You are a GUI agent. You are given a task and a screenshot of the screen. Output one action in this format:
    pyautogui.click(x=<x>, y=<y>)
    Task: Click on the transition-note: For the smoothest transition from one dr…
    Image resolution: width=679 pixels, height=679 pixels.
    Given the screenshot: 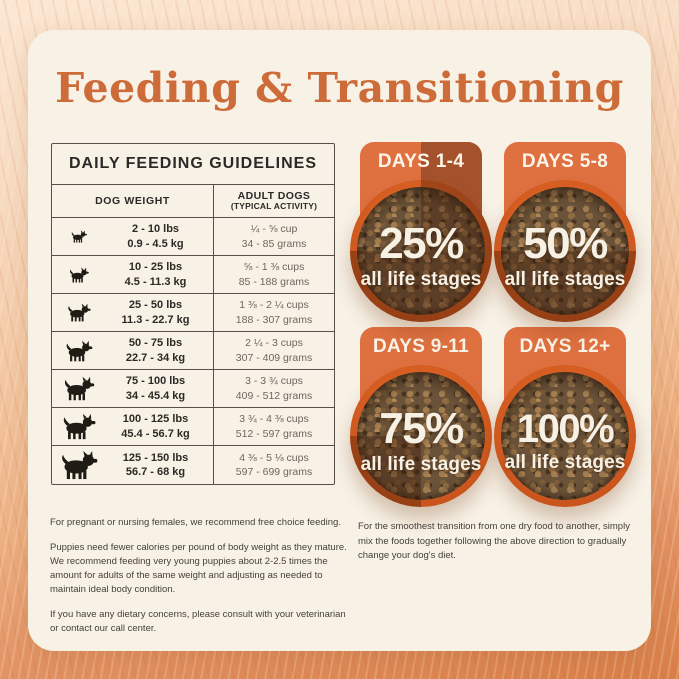 What is the action you would take?
    pyautogui.click(x=494, y=541)
    